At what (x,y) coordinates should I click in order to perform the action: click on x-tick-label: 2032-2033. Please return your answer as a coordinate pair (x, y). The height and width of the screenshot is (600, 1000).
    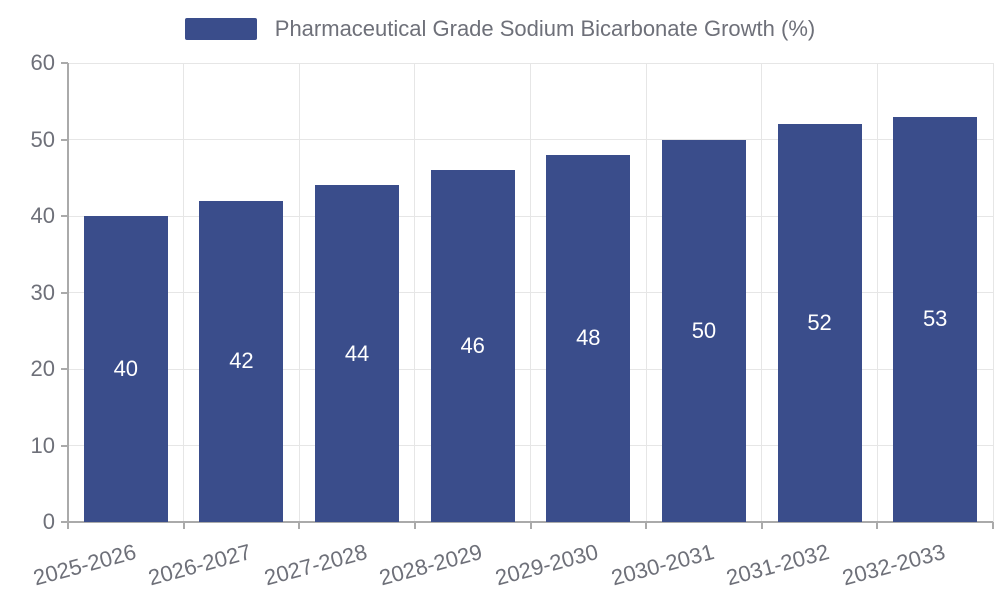
    Looking at the image, I should click on (893, 565).